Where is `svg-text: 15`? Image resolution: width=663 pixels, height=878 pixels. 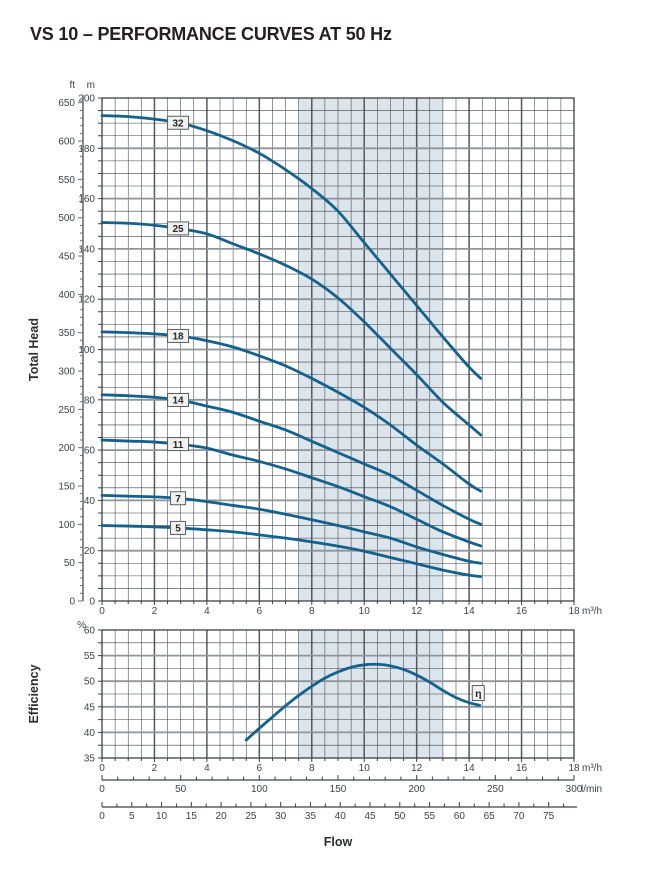 svg-text: 15 is located at coordinates (192, 816).